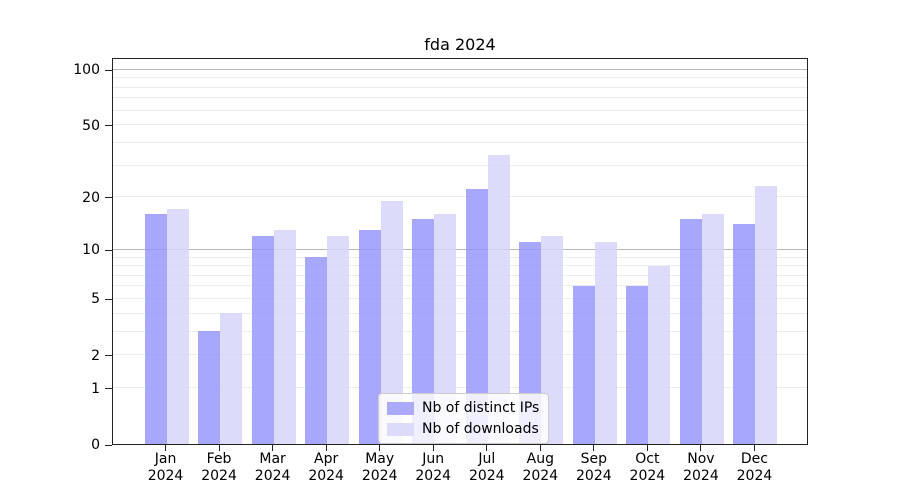  Describe the element at coordinates (91, 250) in the screenshot. I see `y-tick-label-10: 10` at that location.